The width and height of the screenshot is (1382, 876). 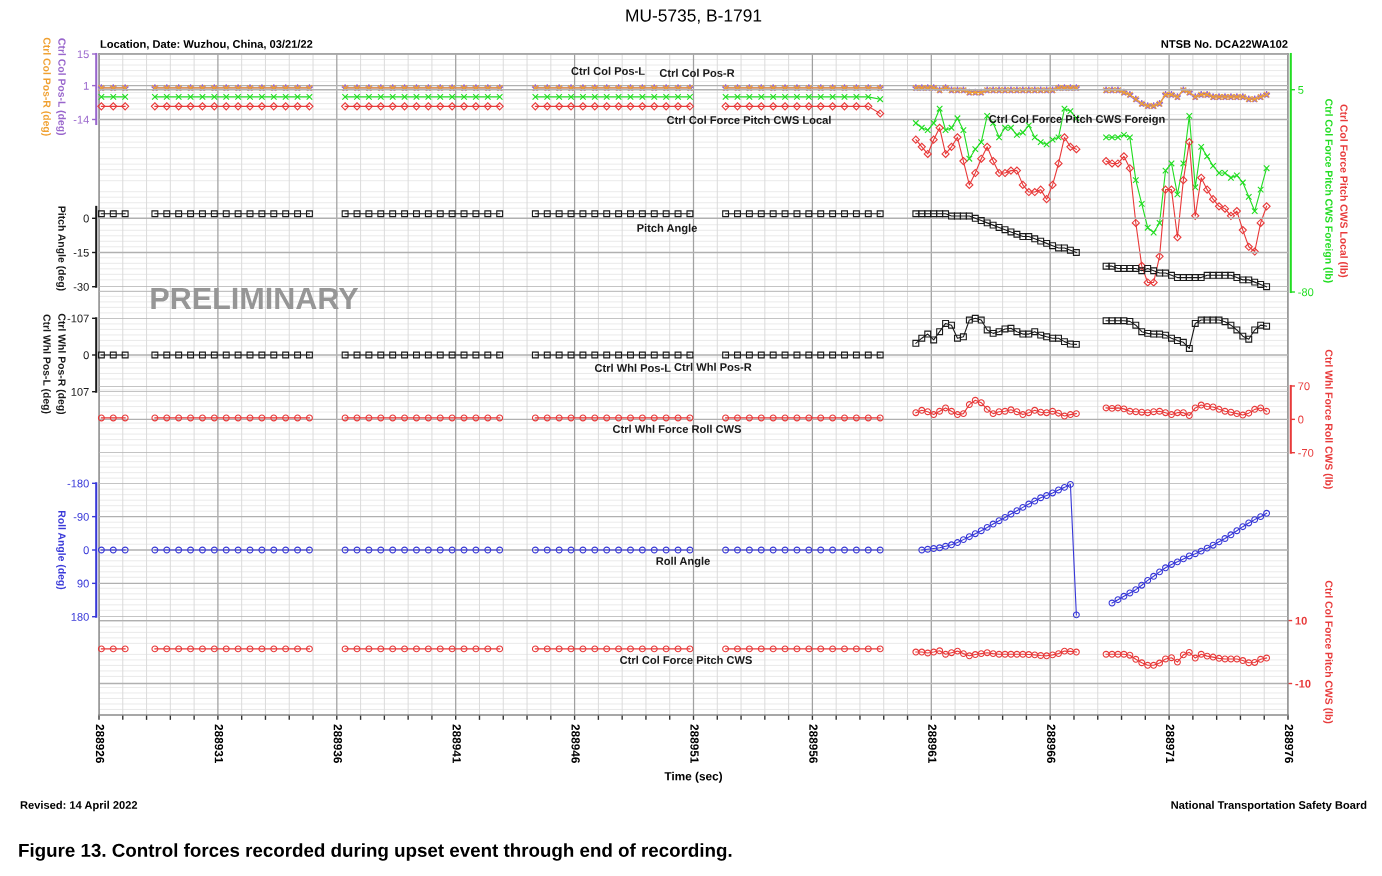 What do you see at coordinates (608, 70) in the screenshot?
I see `series-label: Ctrl Col Pos-L` at bounding box center [608, 70].